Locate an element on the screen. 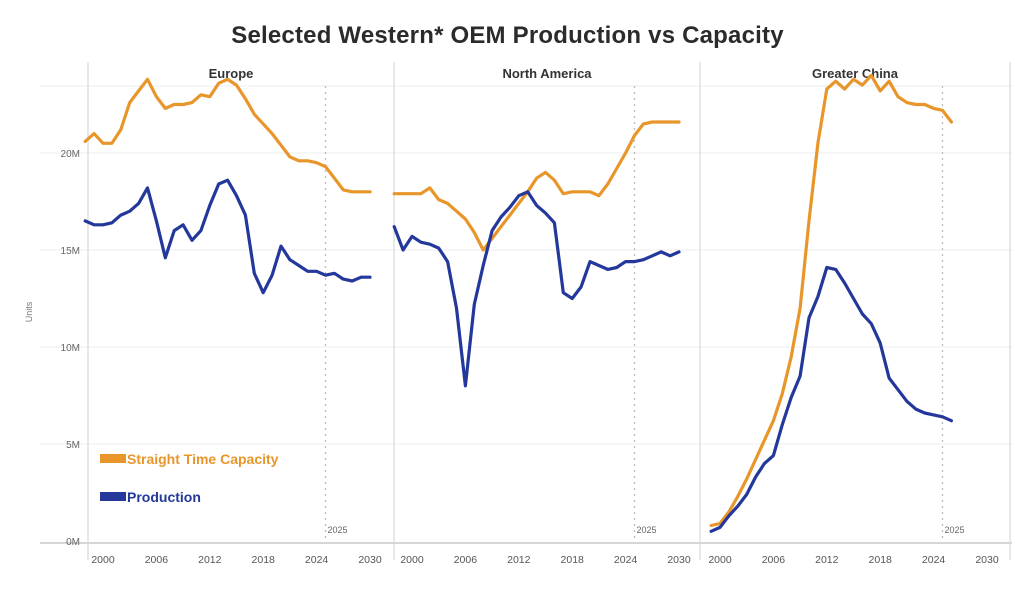 This screenshot has height=608, width=1015. legend-label: Production is located at coordinates (164, 497).